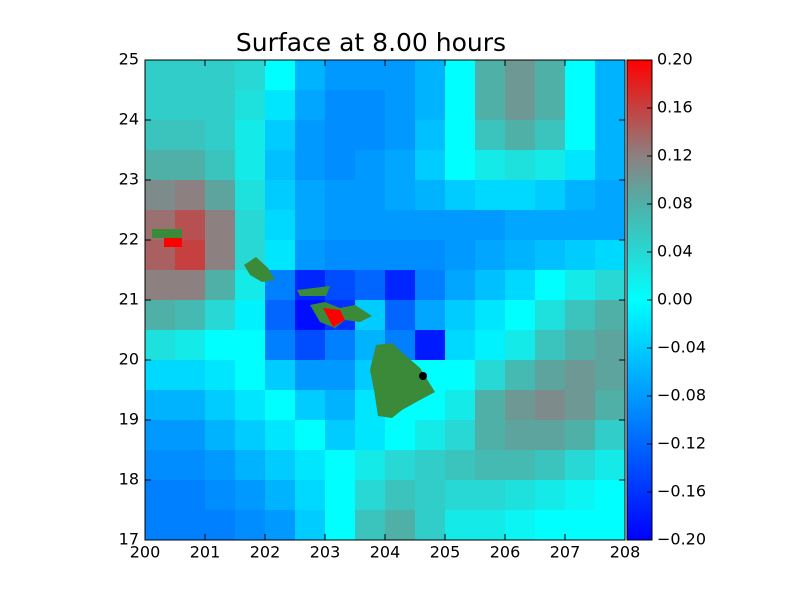 Image resolution: width=800 pixels, height=604 pixels. I want to click on colorbar-tick-label: 0.20, so click(675, 59).